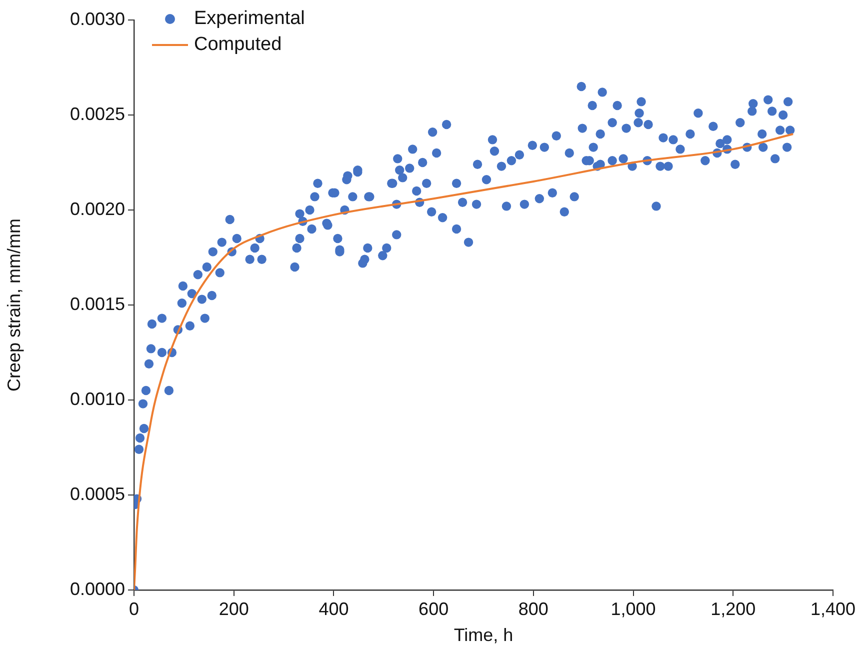 The width and height of the screenshot is (865, 651). I want to click on y-axis-title: Creep strain, mm/mm, so click(14, 305).